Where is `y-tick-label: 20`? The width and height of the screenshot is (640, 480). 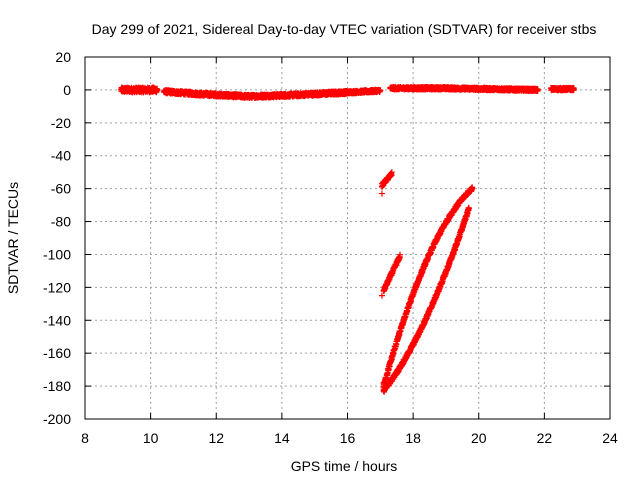
y-tick-label: 20 is located at coordinates (63, 57).